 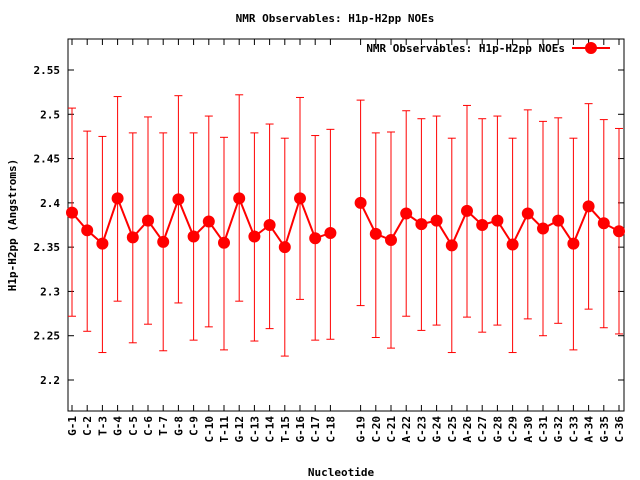 What do you see at coordinates (467, 429) in the screenshot?
I see `x-tick-label: A-26` at bounding box center [467, 429].